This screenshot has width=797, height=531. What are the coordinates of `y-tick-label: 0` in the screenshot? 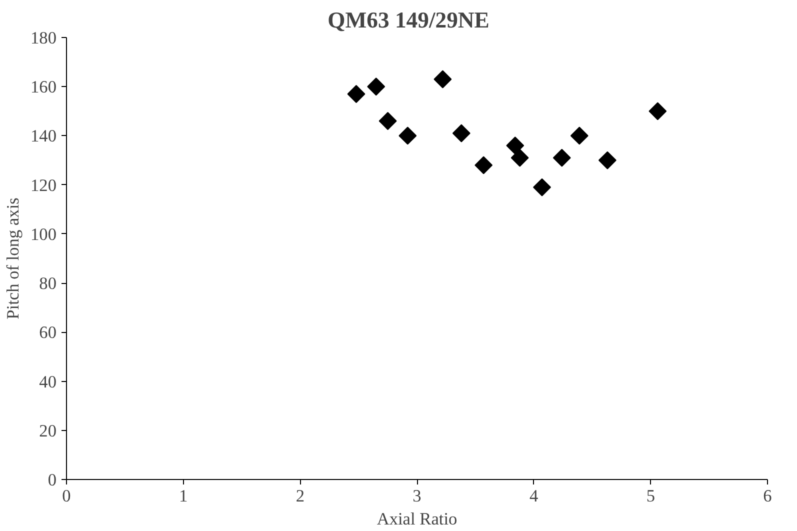 It's located at (52, 480).